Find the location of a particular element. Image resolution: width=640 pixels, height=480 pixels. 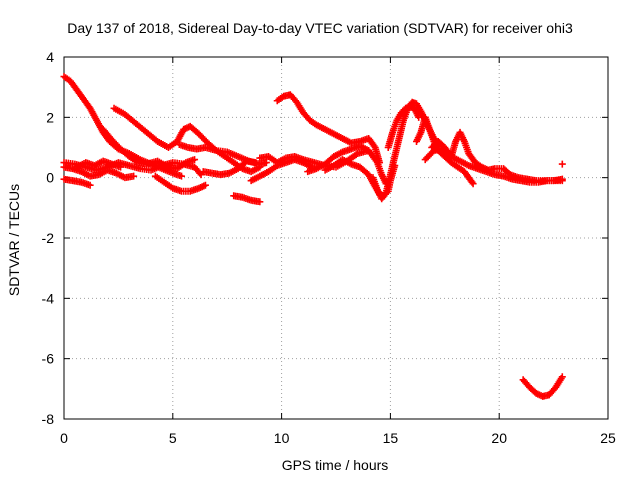

x-axis-label: GPS time / hours is located at coordinates (335, 465).